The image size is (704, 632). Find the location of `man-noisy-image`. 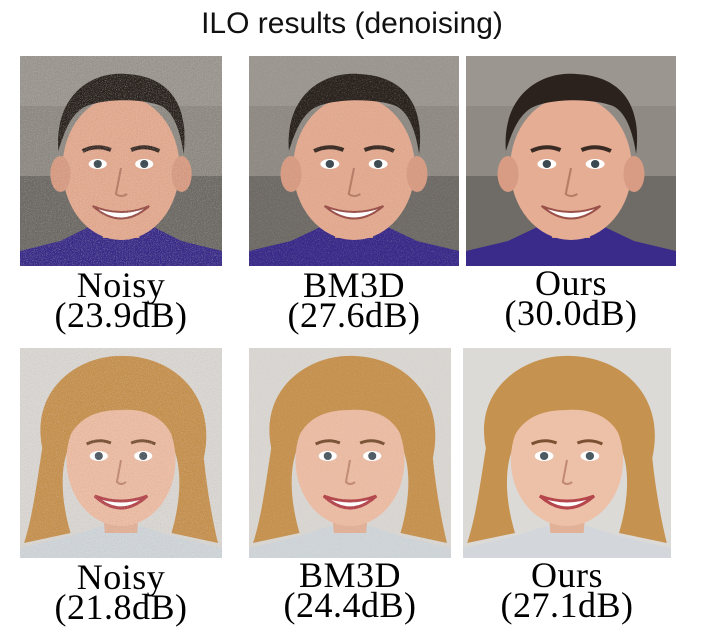

man-noisy-image is located at coordinates (121, 161).